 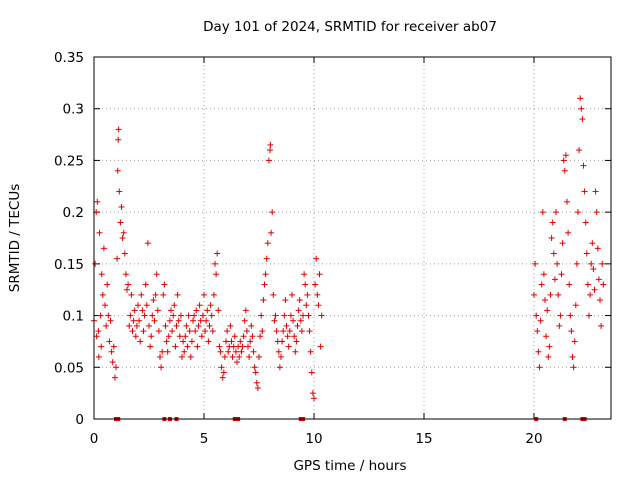 What do you see at coordinates (313, 439) in the screenshot?
I see `x-tick-label: 10` at bounding box center [313, 439].